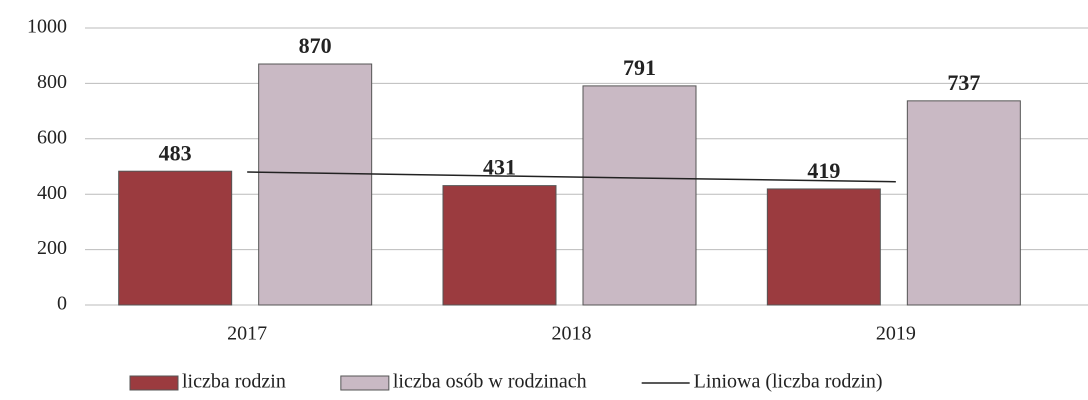  I want to click on y-tick-label: 600, so click(52, 137).